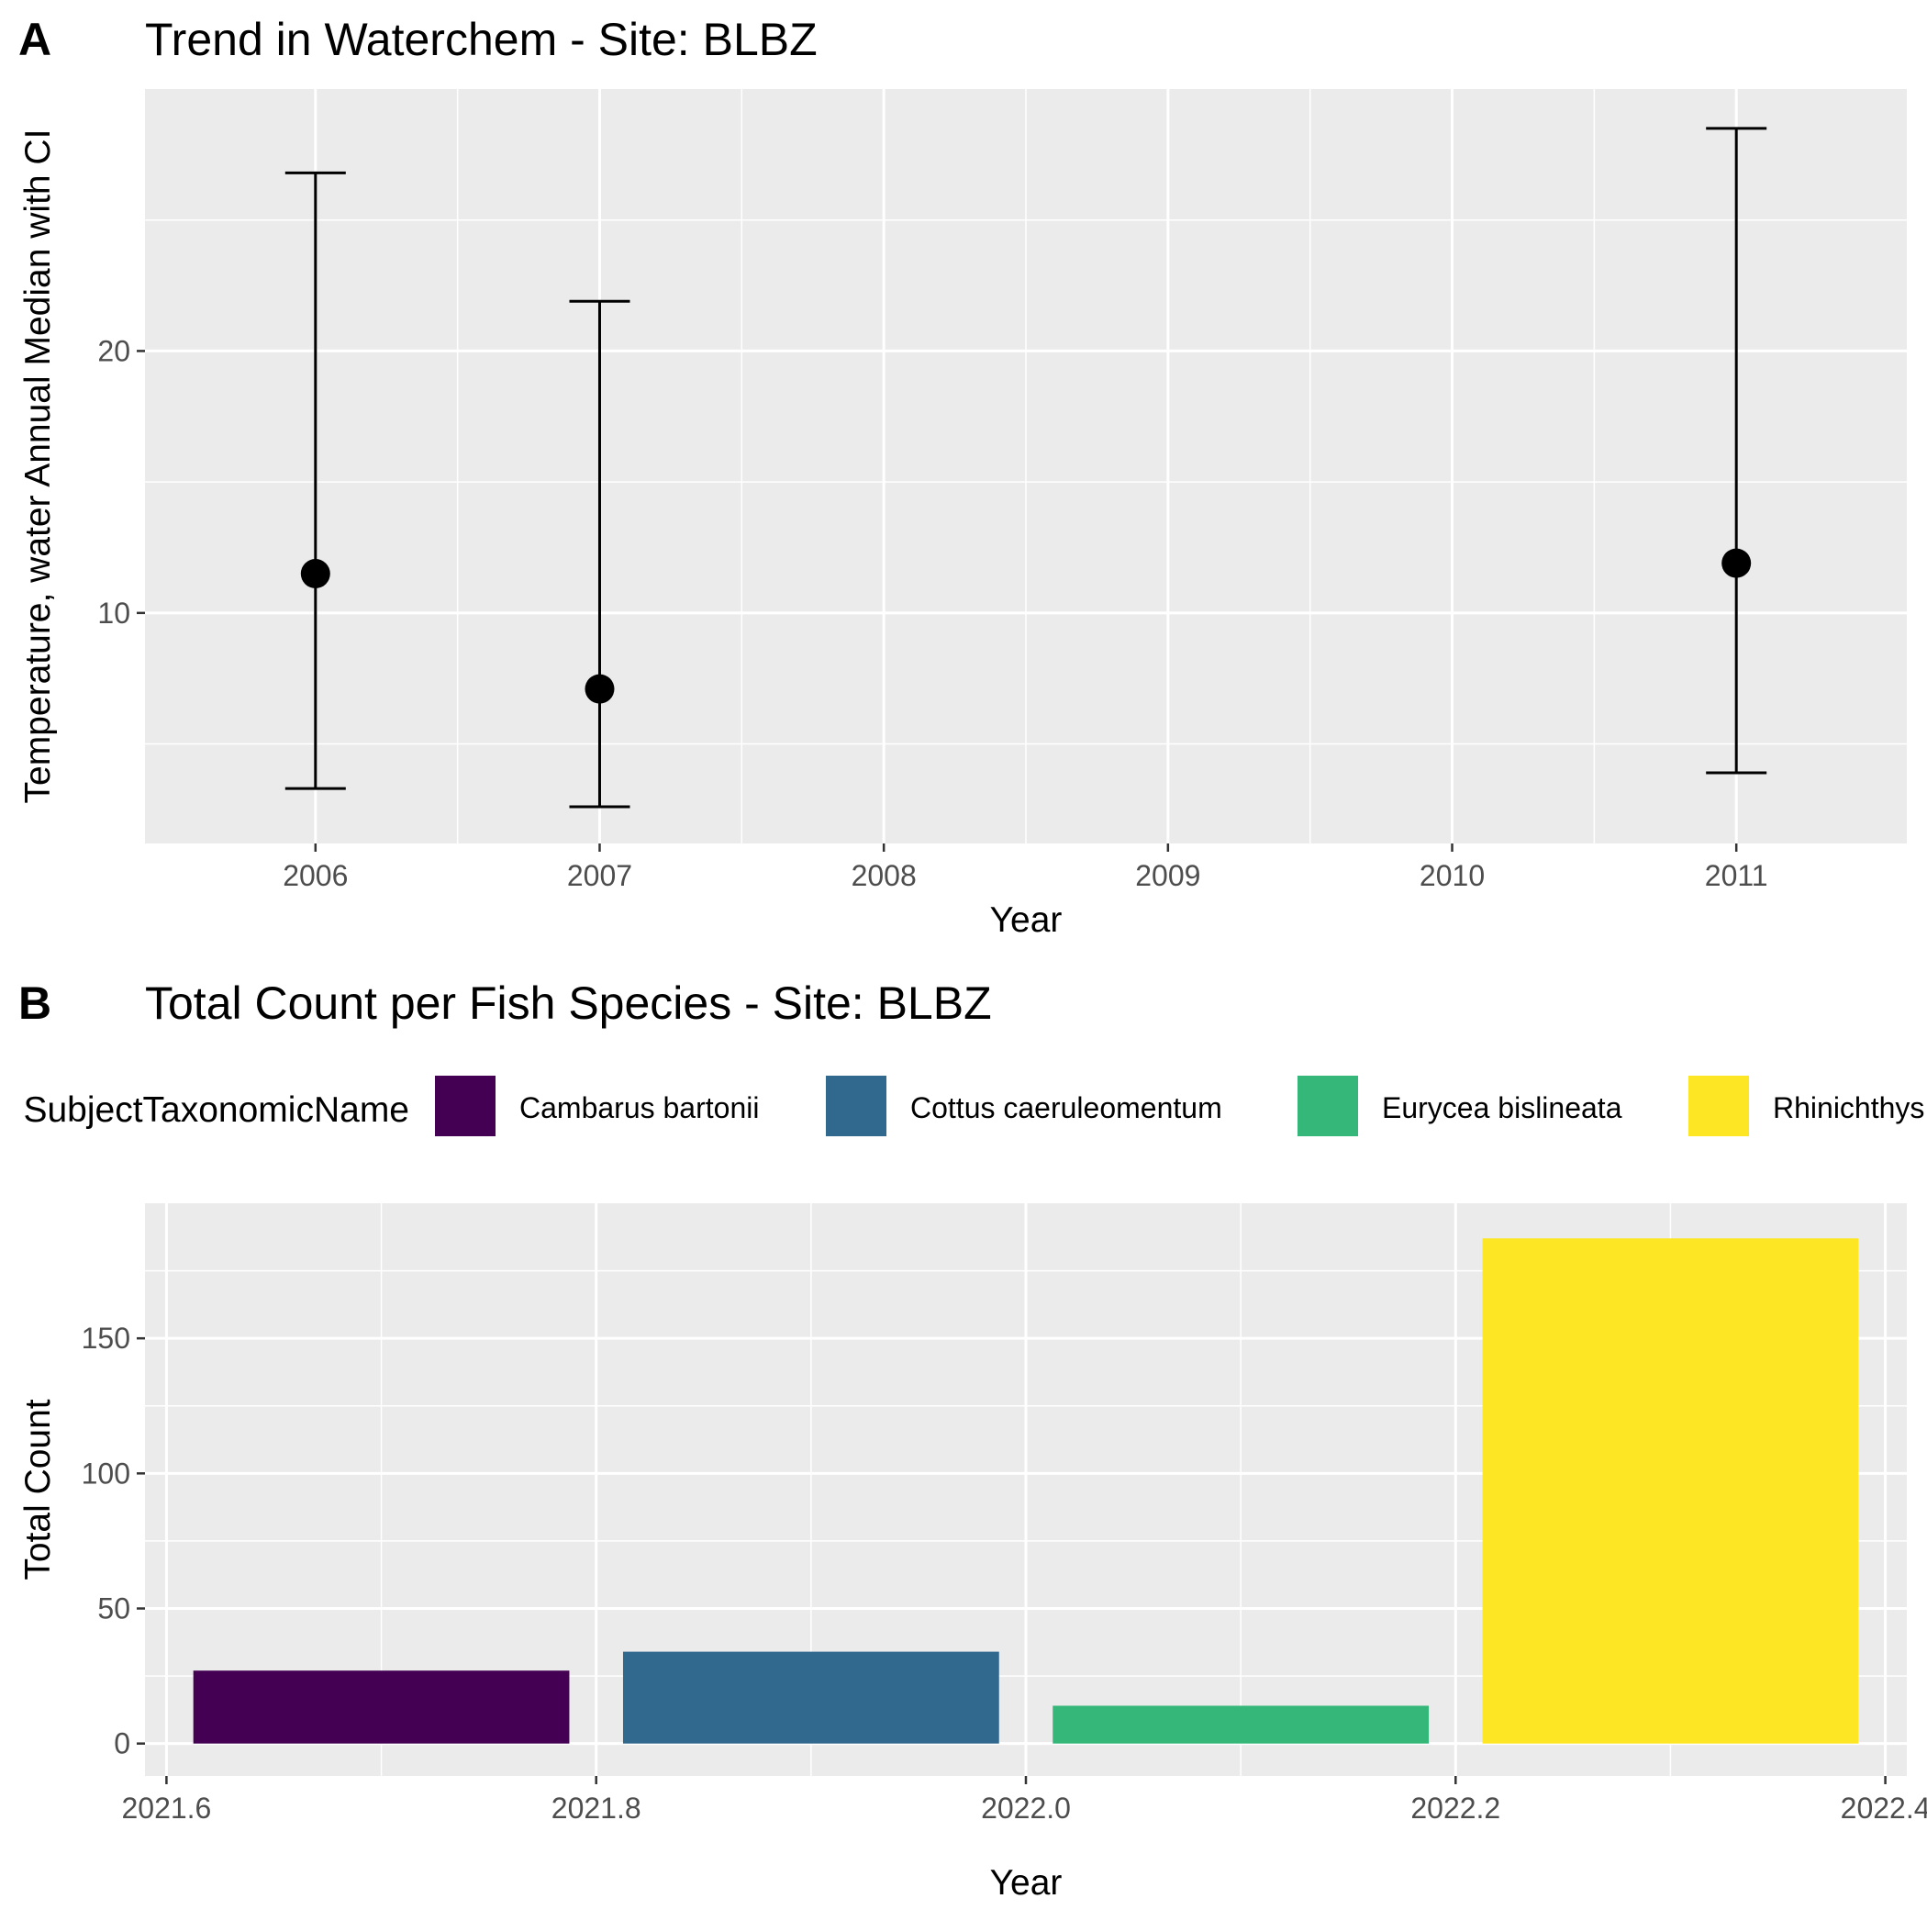 This screenshot has width=1927, height=1932. Describe the element at coordinates (596, 1808) in the screenshot. I see `panel-b-x-tick-label: 2021.8` at that location.